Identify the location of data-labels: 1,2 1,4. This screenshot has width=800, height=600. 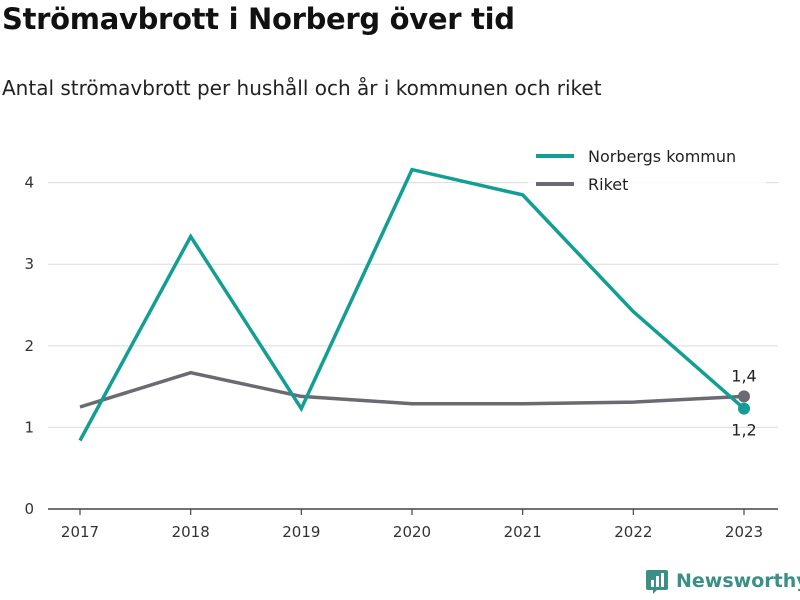
(743, 402).